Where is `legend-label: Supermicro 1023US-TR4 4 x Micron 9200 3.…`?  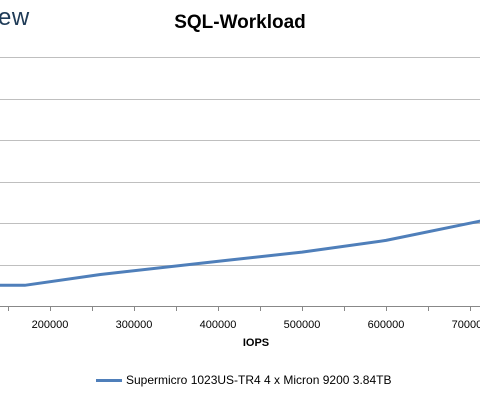
legend-label: Supermicro 1023US-TR4 4 x Micron 9200 3.… is located at coordinates (259, 380).